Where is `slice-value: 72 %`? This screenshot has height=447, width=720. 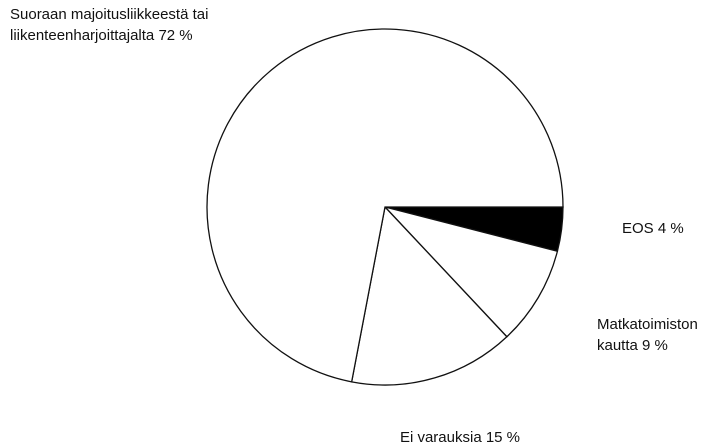 slice-value: 72 % is located at coordinates (175, 35).